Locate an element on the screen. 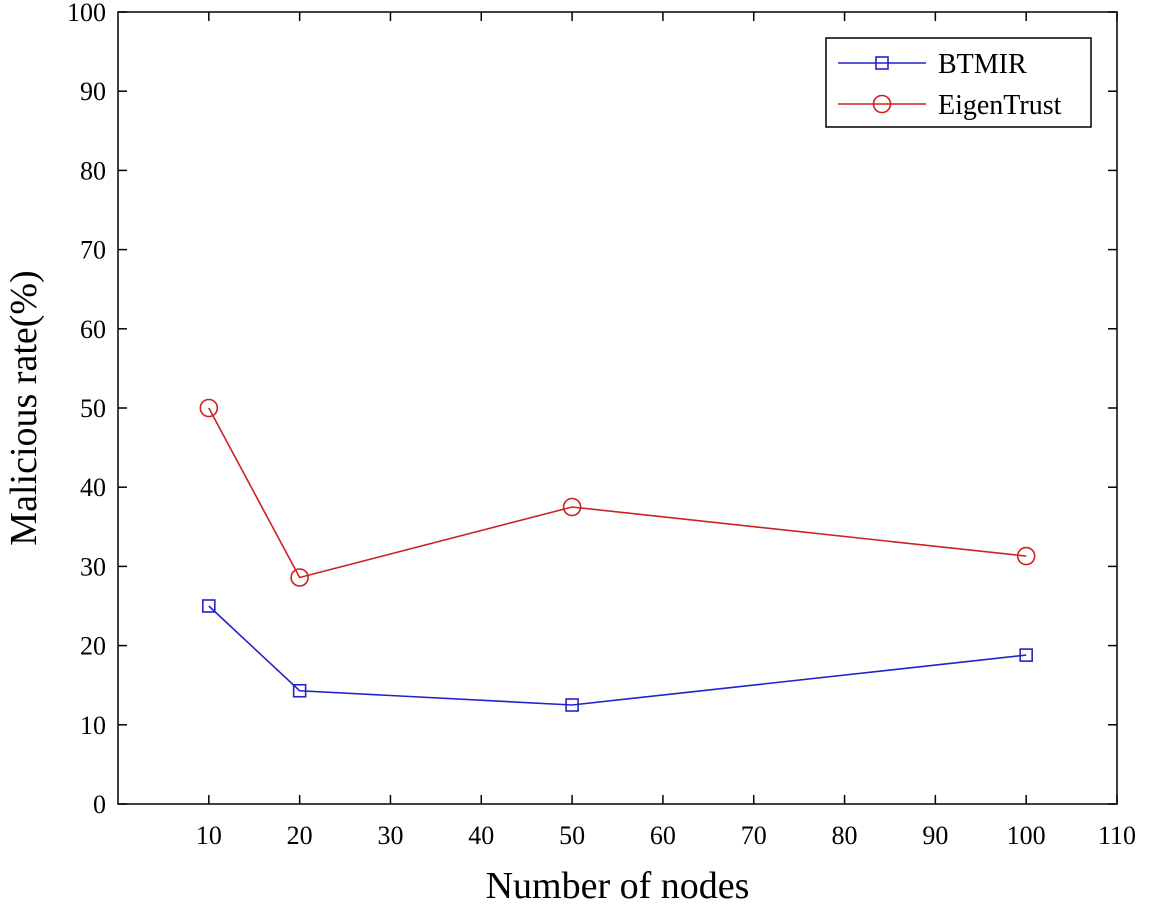  x-tick-label: 70 is located at coordinates (754, 835).